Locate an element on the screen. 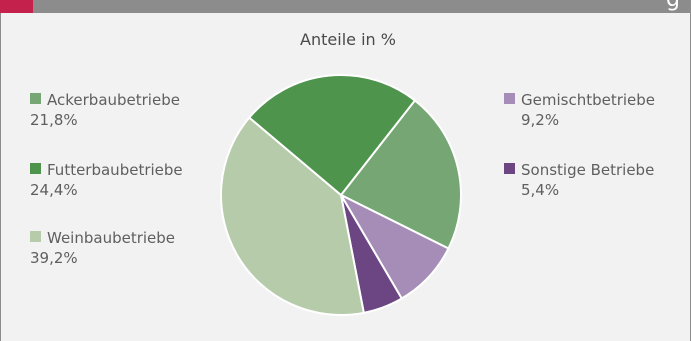 Image resolution: width=691 pixels, height=341 pixels. legend-value-gemischtbetriebe: 9,2% is located at coordinates (540, 120).